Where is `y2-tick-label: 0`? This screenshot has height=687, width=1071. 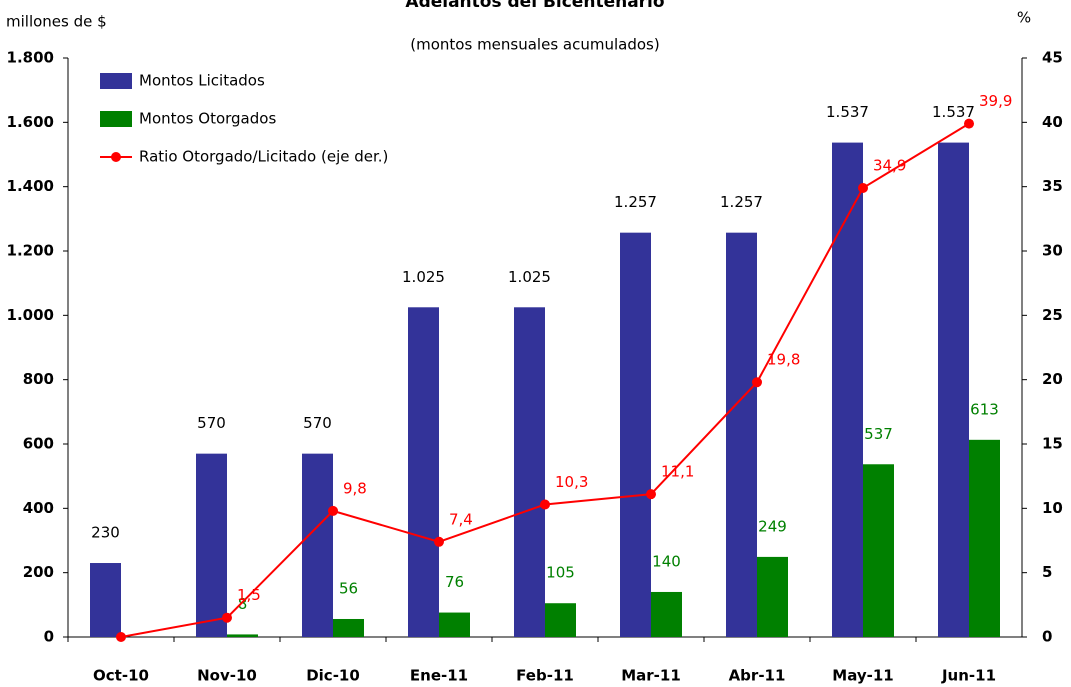
y2-tick-label: 0 is located at coordinates (1047, 637).